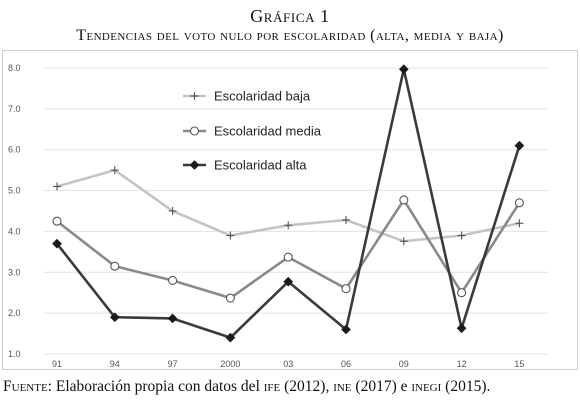  I want to click on y-tick-label: 2.0, so click(14, 313).